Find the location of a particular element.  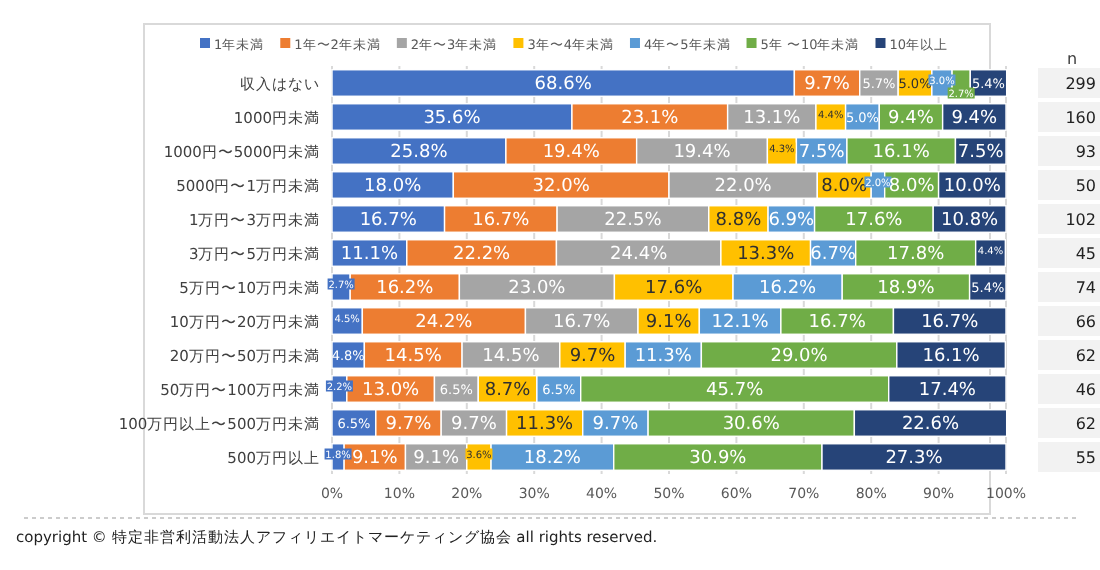

data-label: 30.6% is located at coordinates (751, 425).